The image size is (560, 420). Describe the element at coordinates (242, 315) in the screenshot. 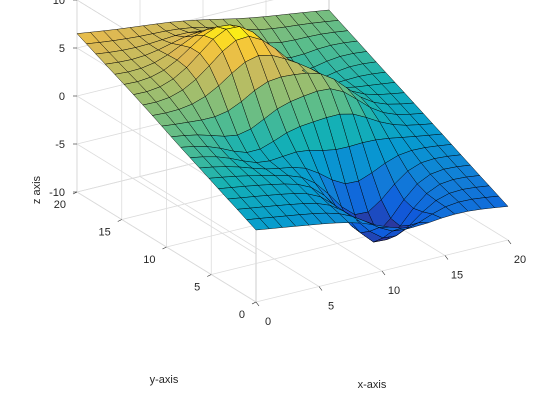

I see `y-tick-label: 0` at that location.